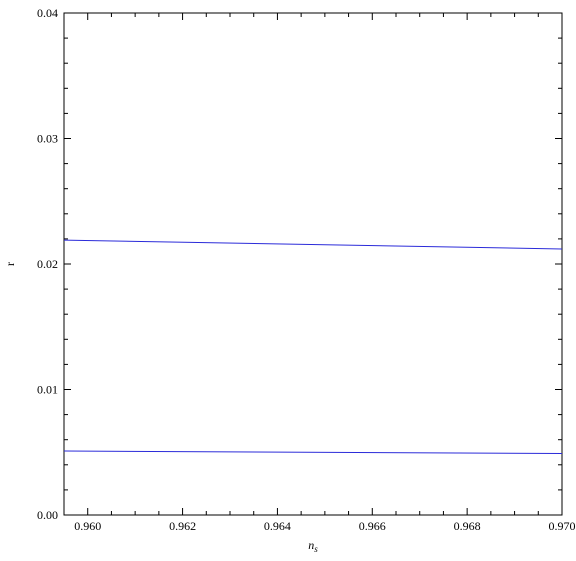  I want to click on x-tick-label: 0.966, so click(372, 526).